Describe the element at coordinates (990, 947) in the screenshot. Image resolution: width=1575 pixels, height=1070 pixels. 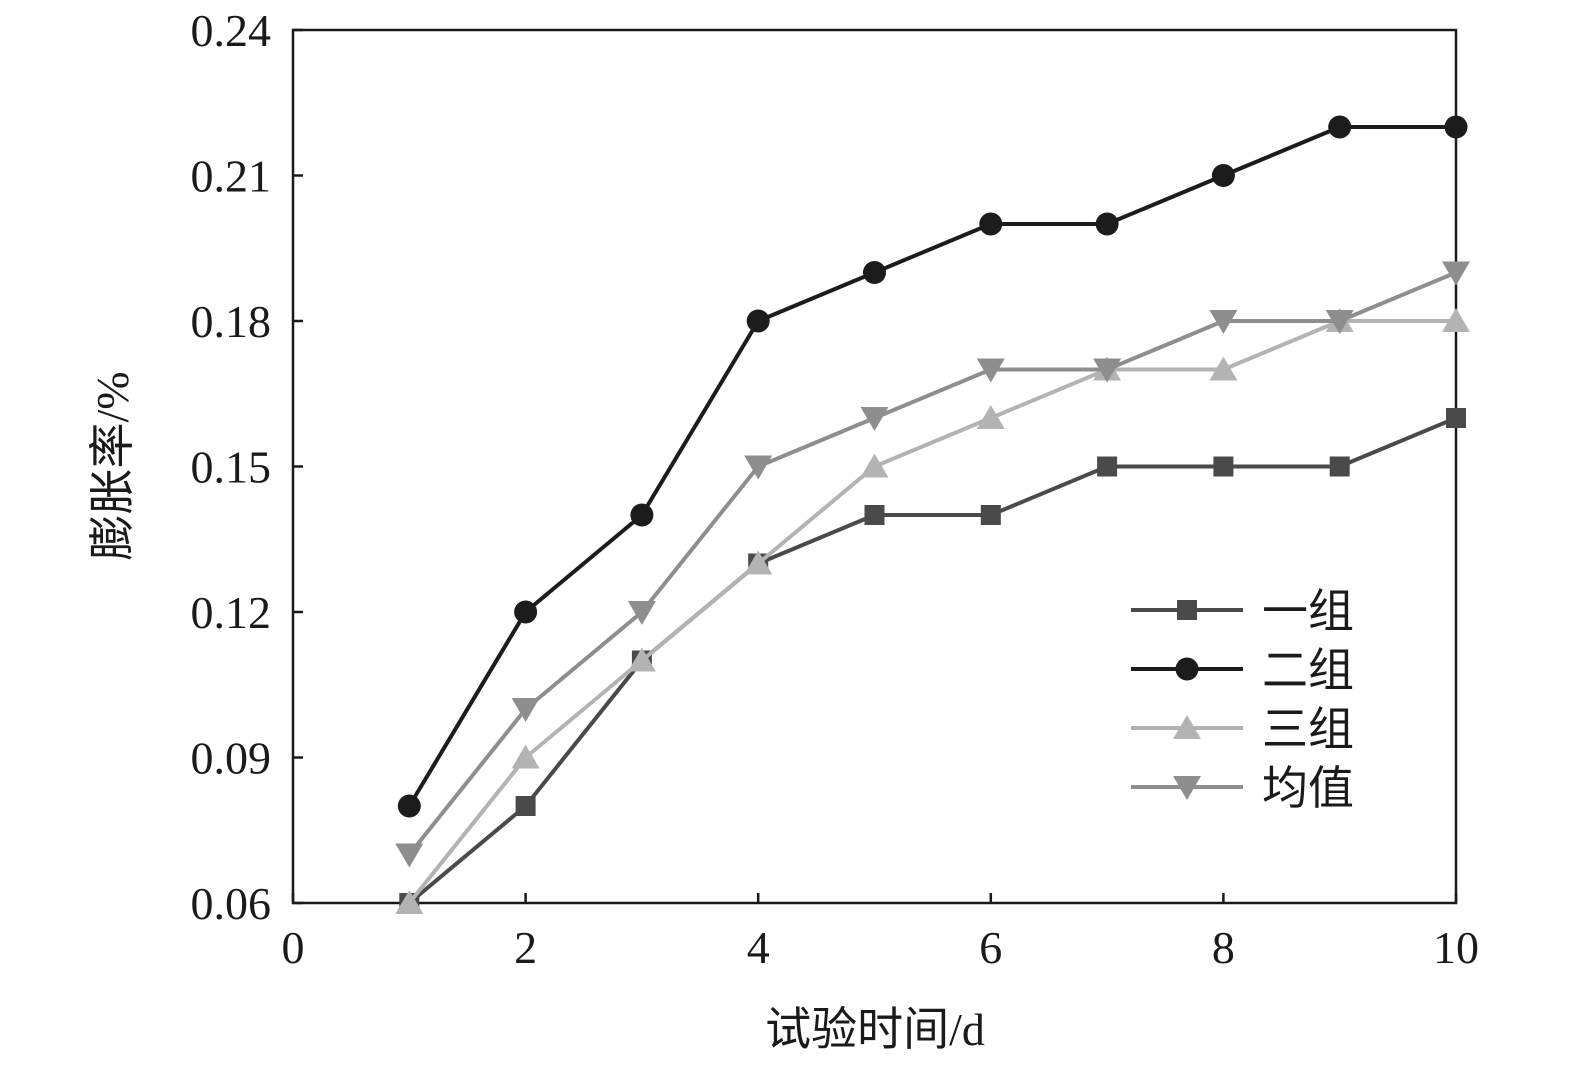
I see `x-tick-label: 6` at that location.